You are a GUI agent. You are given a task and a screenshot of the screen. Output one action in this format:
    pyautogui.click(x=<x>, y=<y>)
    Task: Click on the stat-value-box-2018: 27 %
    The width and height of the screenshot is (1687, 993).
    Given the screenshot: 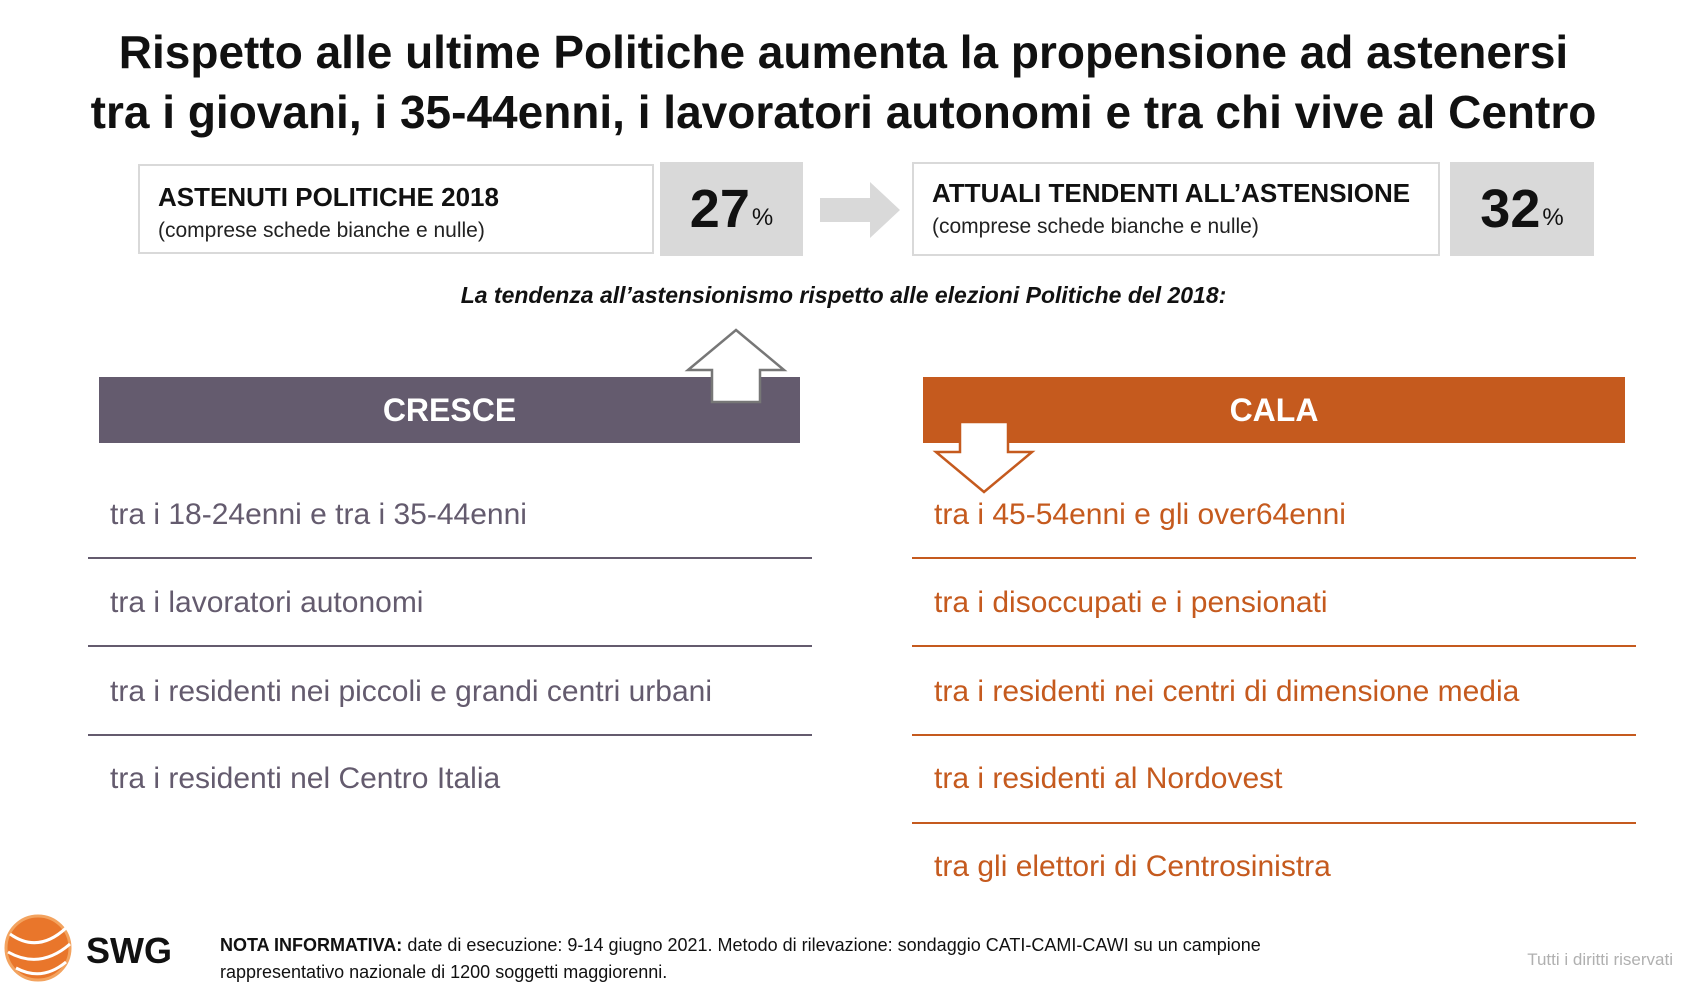 What is the action you would take?
    pyautogui.click(x=731, y=209)
    